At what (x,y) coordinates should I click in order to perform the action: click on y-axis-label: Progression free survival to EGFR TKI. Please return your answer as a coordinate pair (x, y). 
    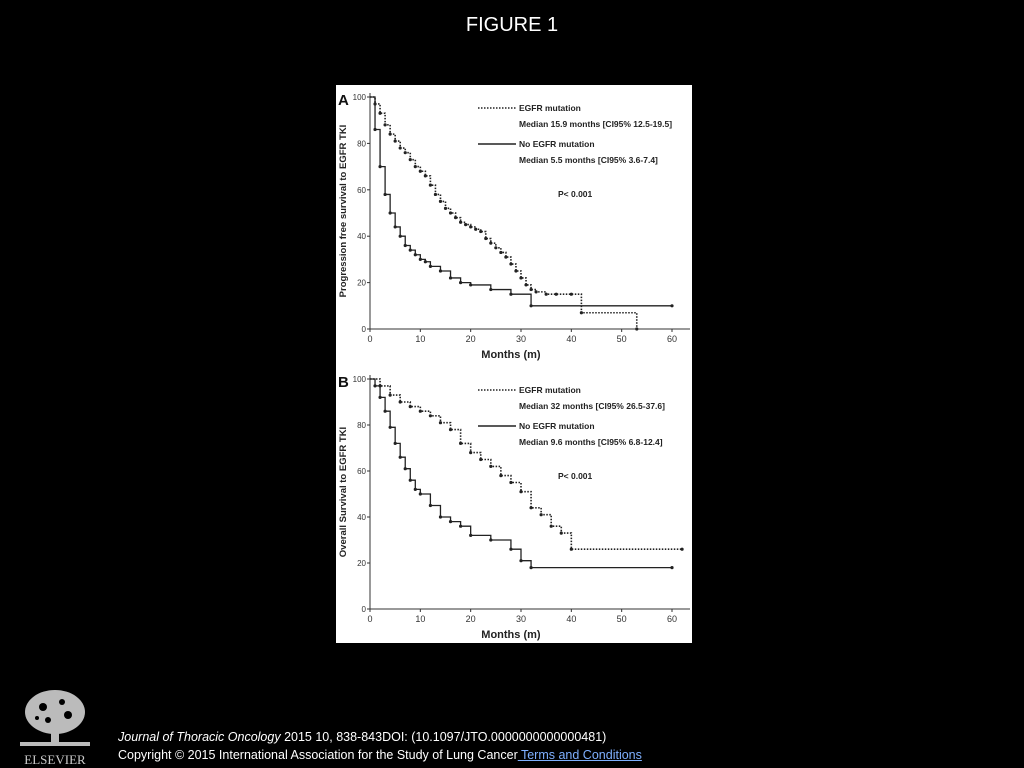
    Looking at the image, I should click on (343, 211).